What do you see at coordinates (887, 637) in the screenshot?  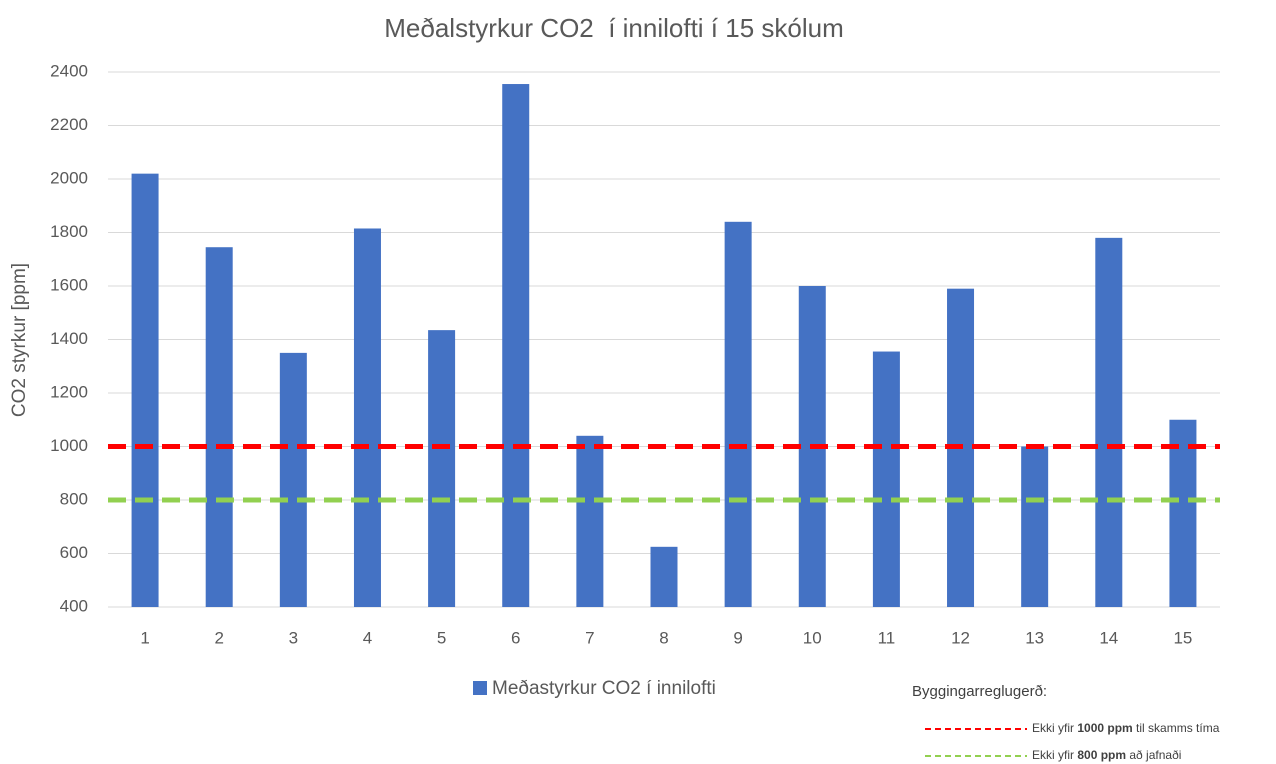 I see `x-tick-label: 11` at bounding box center [887, 637].